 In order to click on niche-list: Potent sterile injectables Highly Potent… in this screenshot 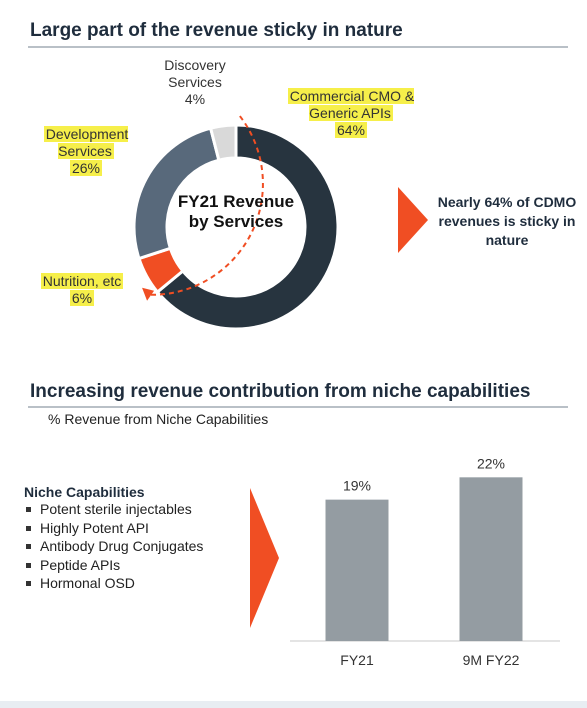, I will do `click(144, 546)`.